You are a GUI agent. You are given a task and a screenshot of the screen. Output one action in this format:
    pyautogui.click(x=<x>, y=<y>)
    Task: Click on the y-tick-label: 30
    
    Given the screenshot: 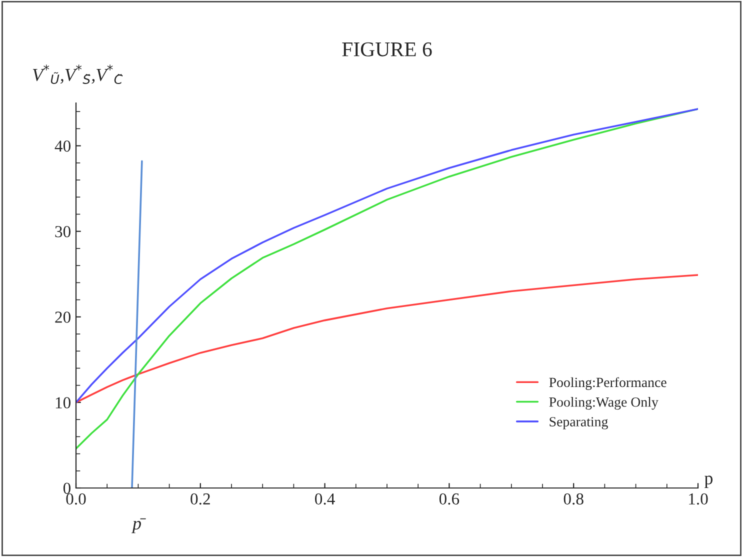 What is the action you would take?
    pyautogui.click(x=63, y=232)
    